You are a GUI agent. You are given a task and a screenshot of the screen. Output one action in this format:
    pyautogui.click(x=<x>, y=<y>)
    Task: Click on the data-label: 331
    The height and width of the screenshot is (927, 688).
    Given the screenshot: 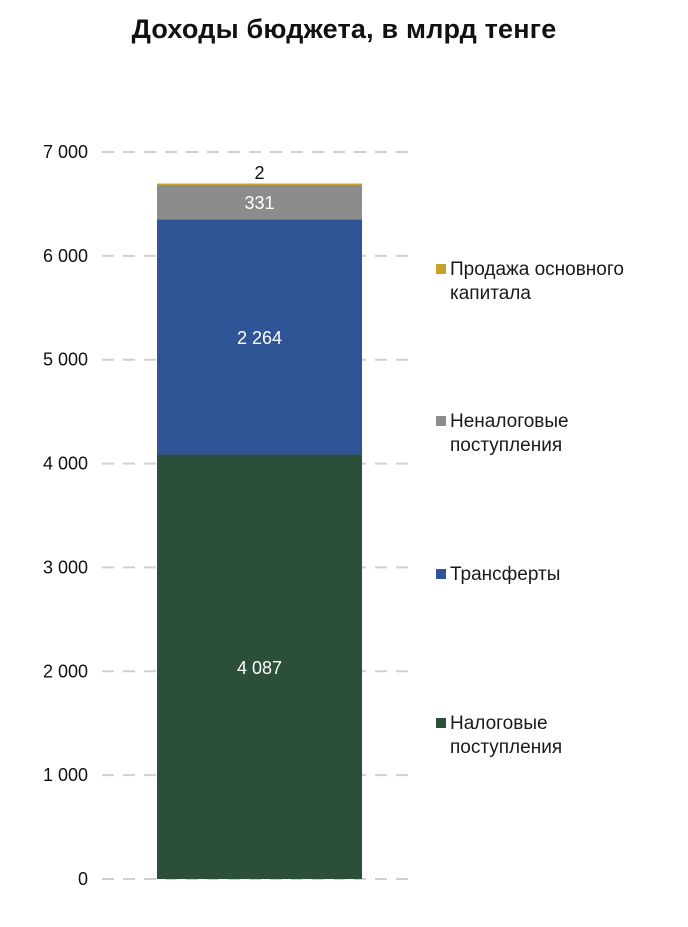 What is the action you would take?
    pyautogui.click(x=259, y=203)
    